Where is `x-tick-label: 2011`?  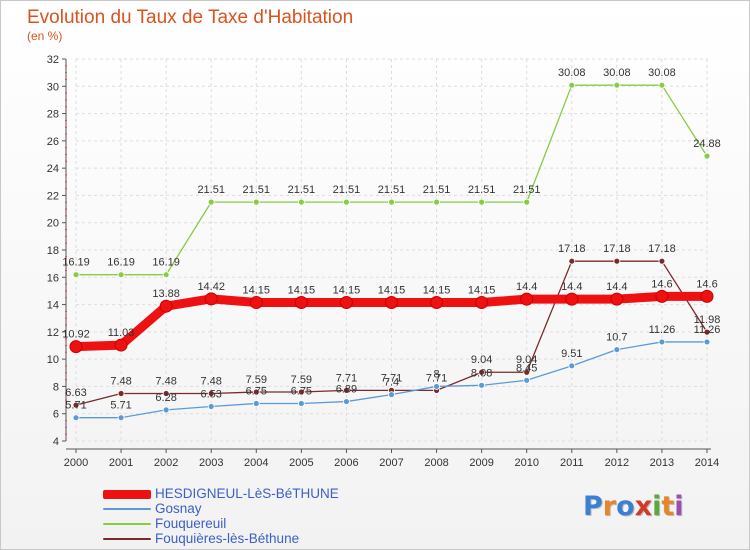 x-tick-label: 2011 is located at coordinates (572, 463).